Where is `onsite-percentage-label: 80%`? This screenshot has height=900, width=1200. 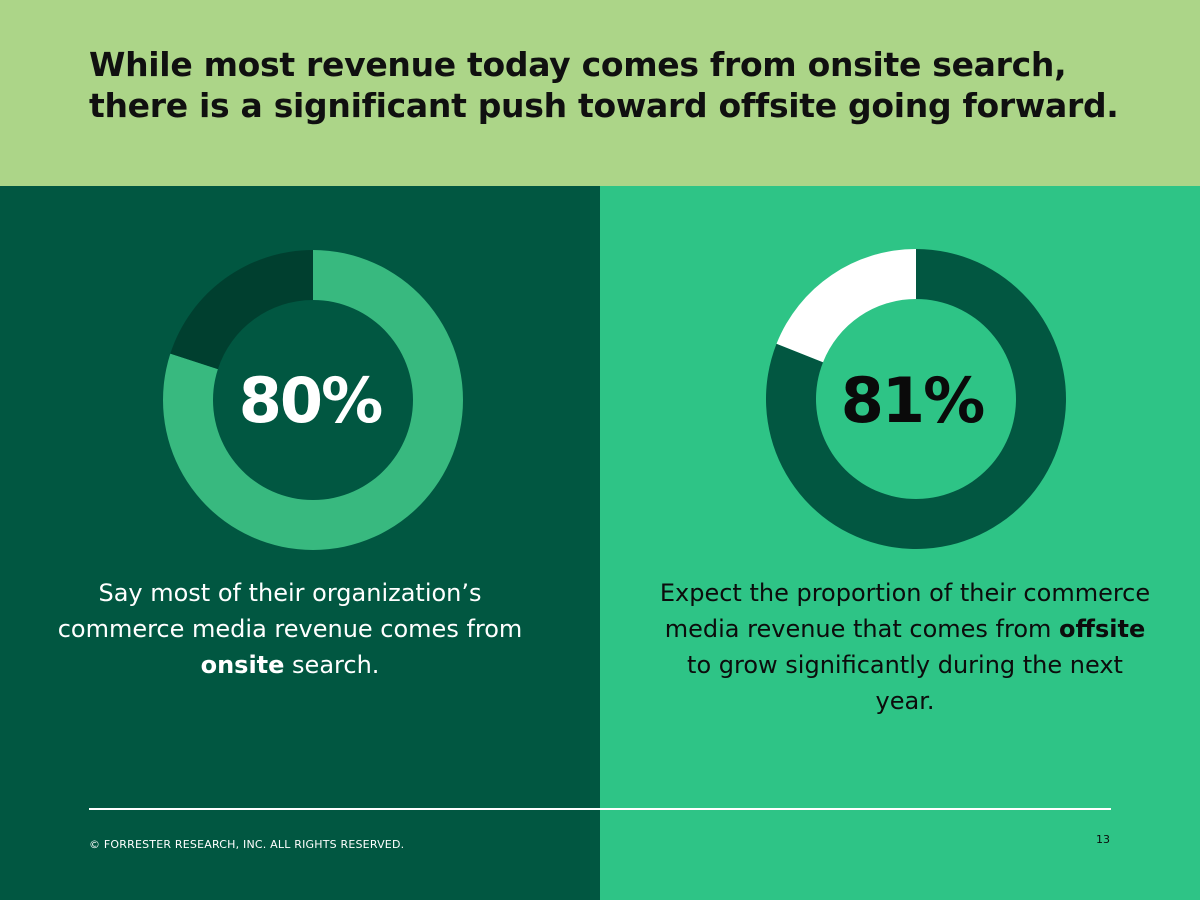 onsite-percentage-label: 80% is located at coordinates (310, 400).